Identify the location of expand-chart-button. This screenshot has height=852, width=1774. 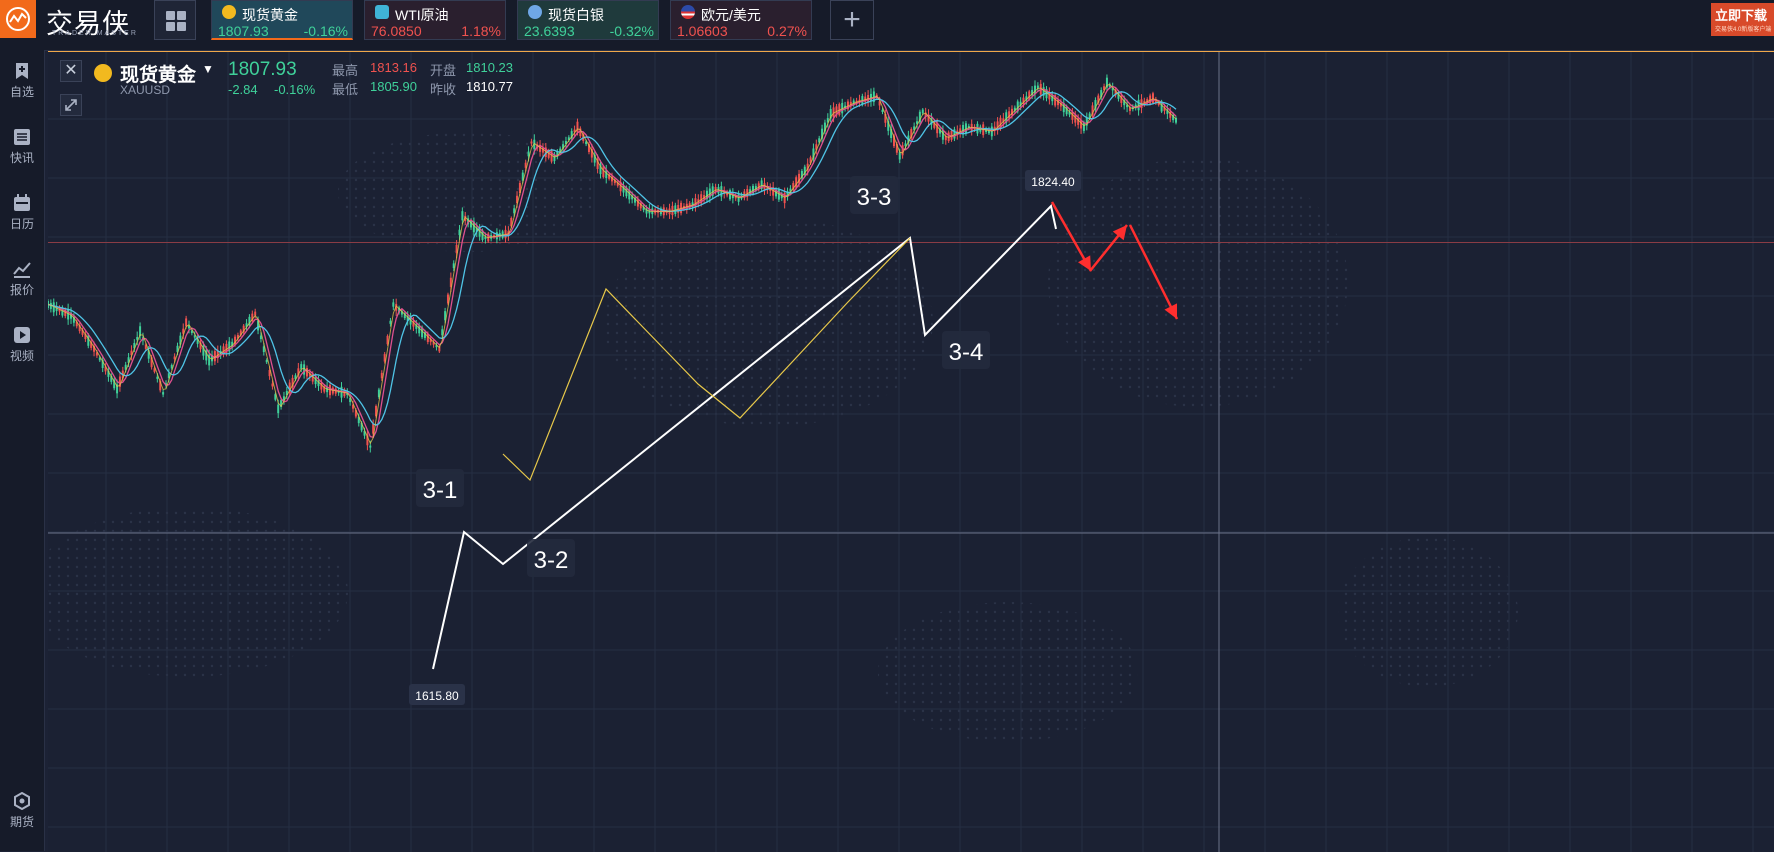
(71, 105).